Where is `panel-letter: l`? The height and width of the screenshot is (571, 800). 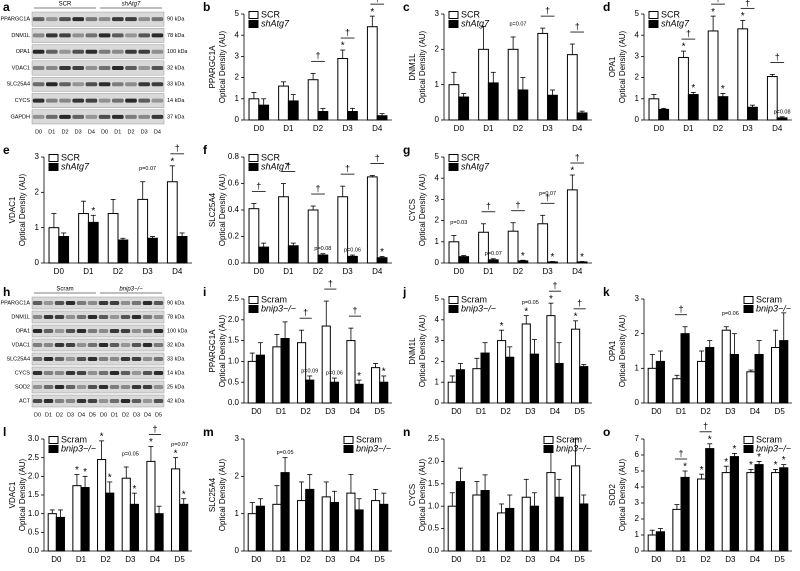
panel-letter: l is located at coordinates (4, 432).